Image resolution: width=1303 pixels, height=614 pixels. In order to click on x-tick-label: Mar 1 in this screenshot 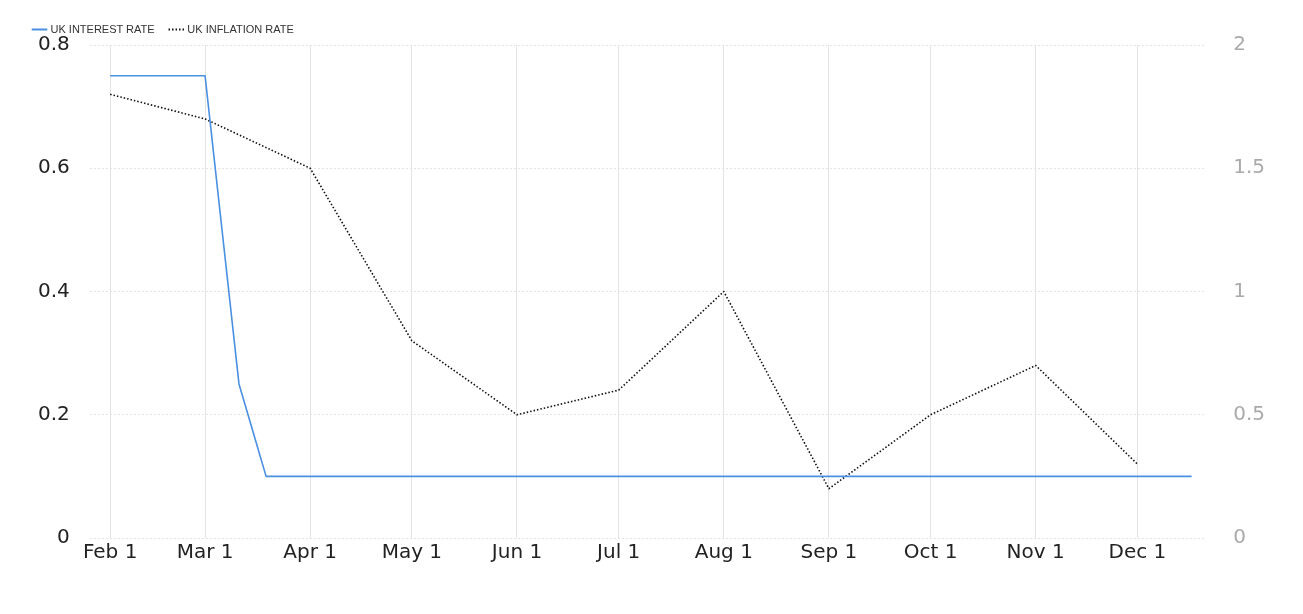, I will do `click(205, 551)`.